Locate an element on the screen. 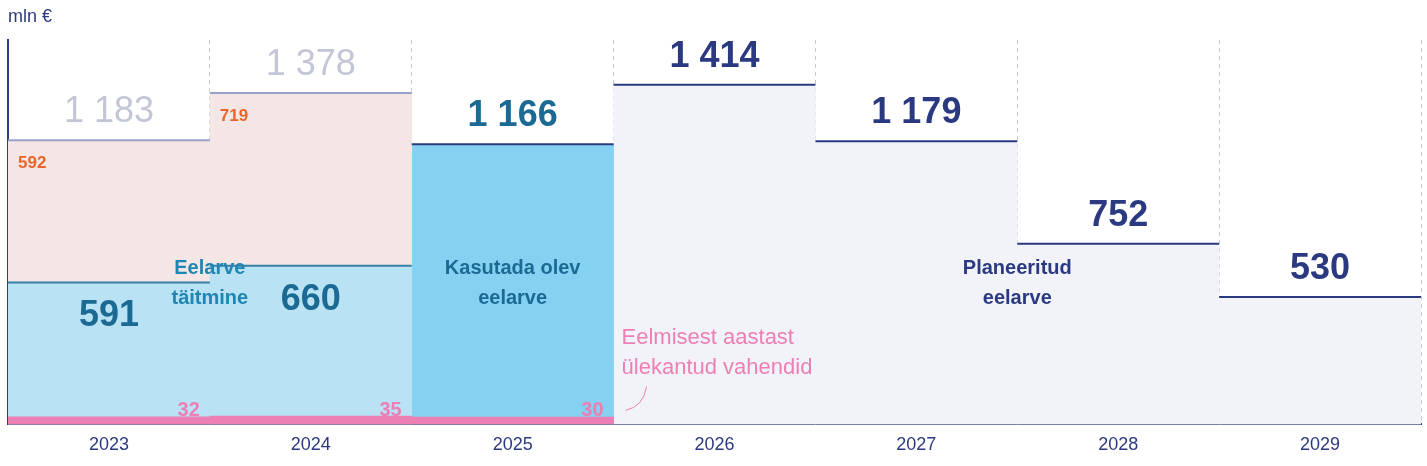  series-label: Kasutada olev eelarve is located at coordinates (513, 282).